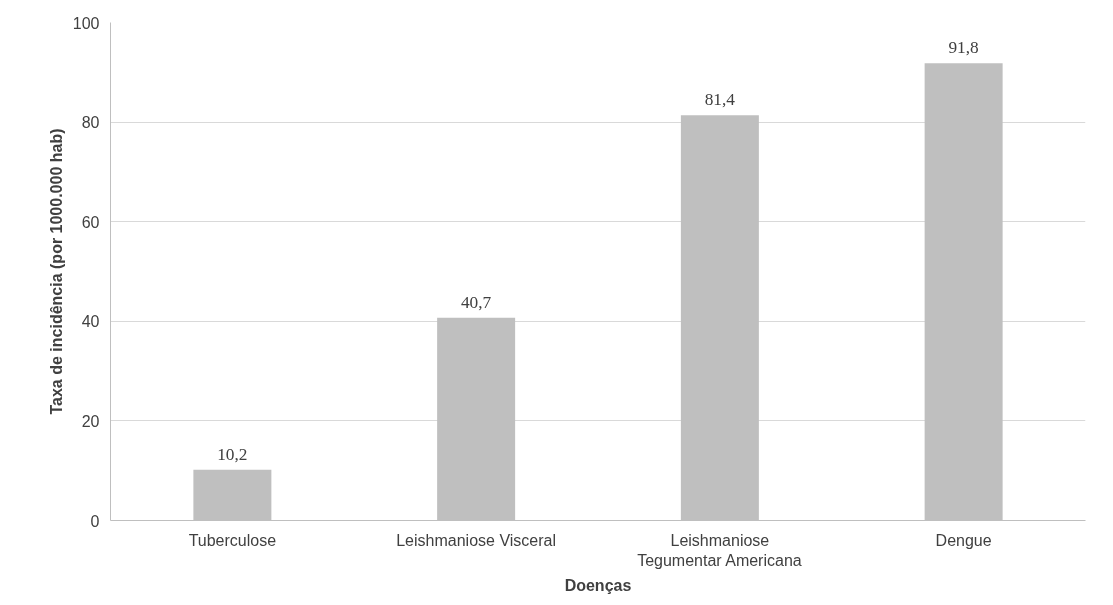 This screenshot has height=605, width=1113. I want to click on x-tick-label: Tuberculose, so click(232, 540).